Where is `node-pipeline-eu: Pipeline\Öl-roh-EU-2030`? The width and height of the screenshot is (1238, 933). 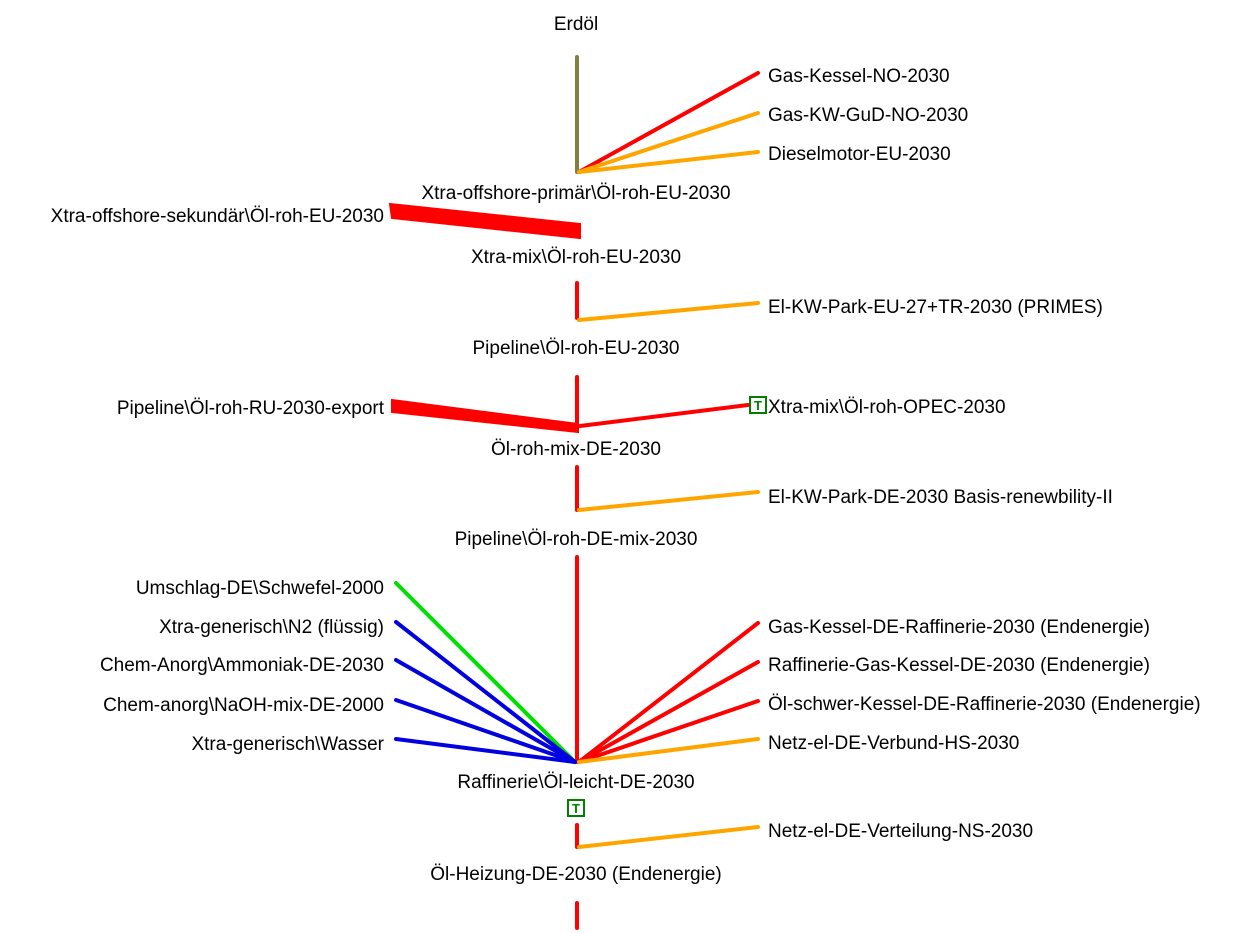
node-pipeline-eu: Pipeline\Öl-roh-EU-2030 is located at coordinates (576, 348).